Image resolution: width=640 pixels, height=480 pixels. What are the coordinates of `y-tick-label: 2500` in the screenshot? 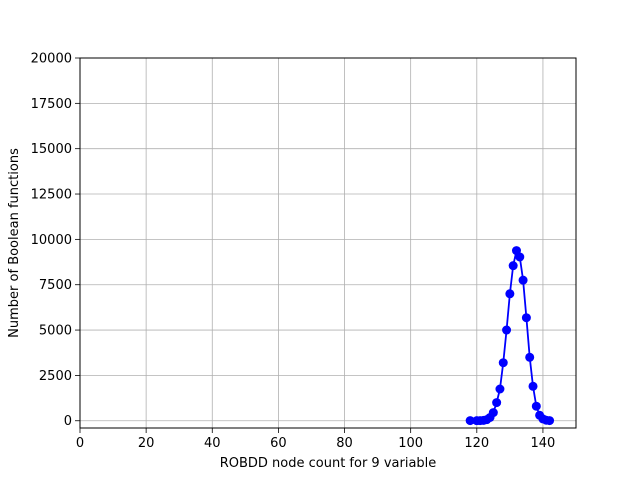 It's located at (55, 376).